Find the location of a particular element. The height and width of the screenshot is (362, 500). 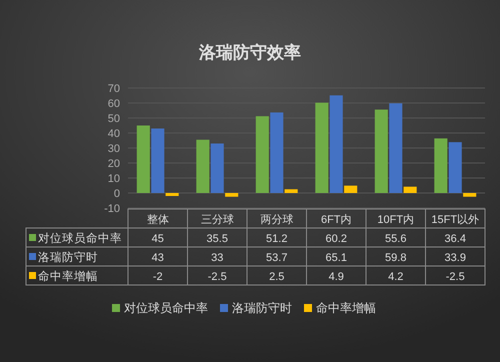

legend-label: 洛瑞防守时 is located at coordinates (68, 257).